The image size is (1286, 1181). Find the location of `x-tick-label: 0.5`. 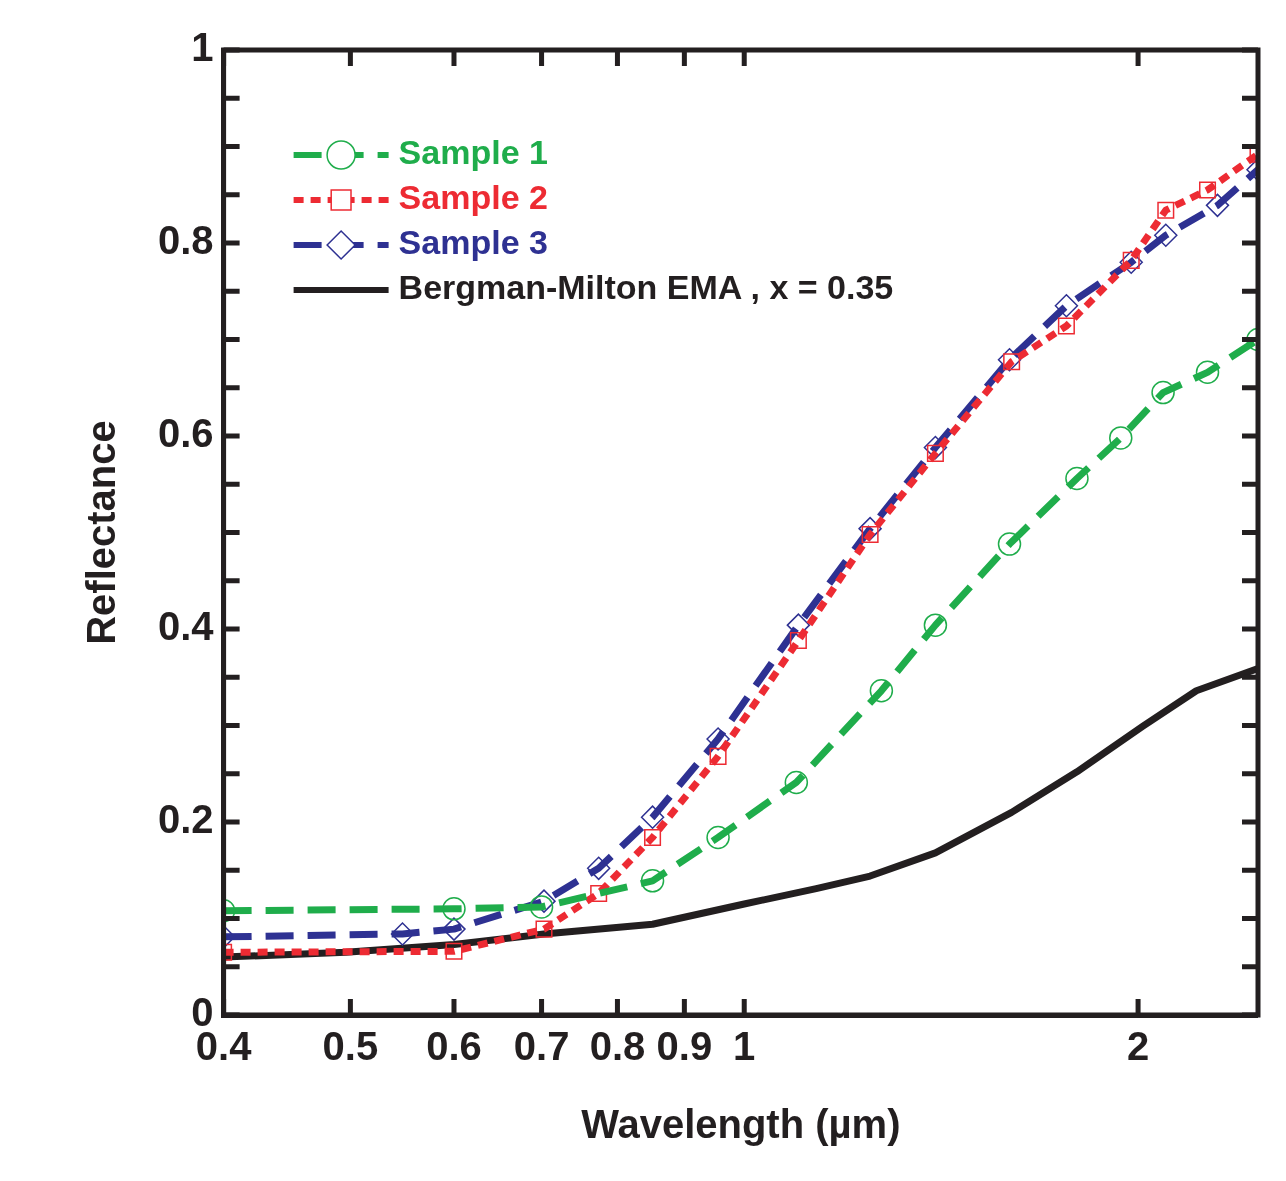

x-tick-label: 0.5 is located at coordinates (350, 1046).